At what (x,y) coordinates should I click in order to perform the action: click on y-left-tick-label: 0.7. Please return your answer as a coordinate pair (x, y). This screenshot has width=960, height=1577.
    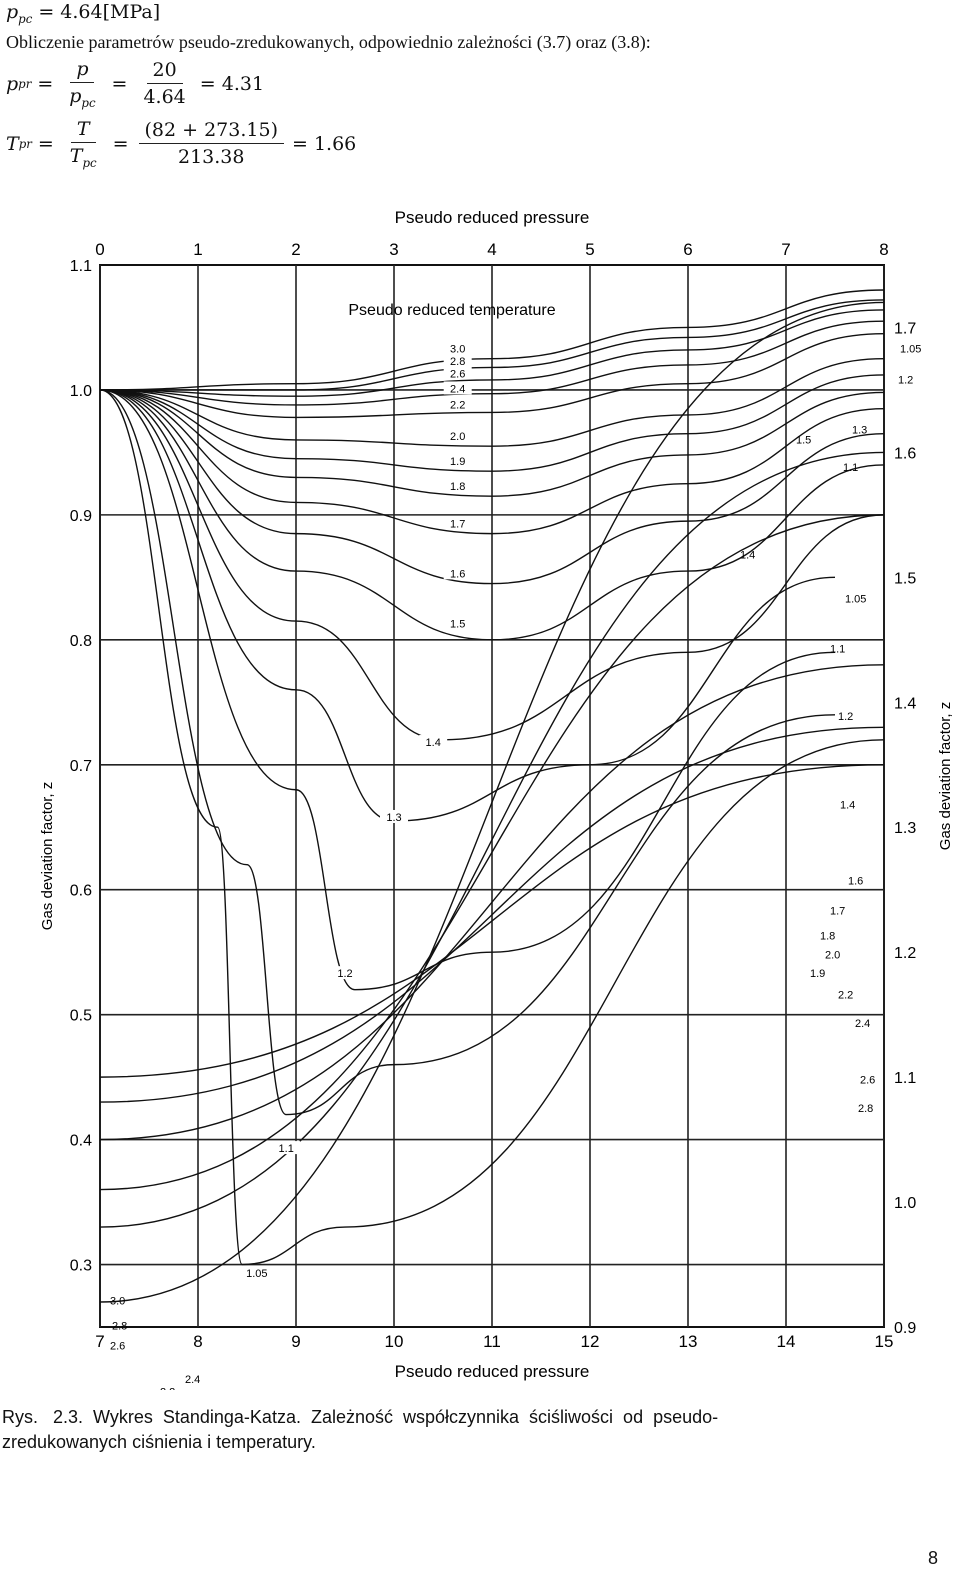
    Looking at the image, I should click on (81, 766).